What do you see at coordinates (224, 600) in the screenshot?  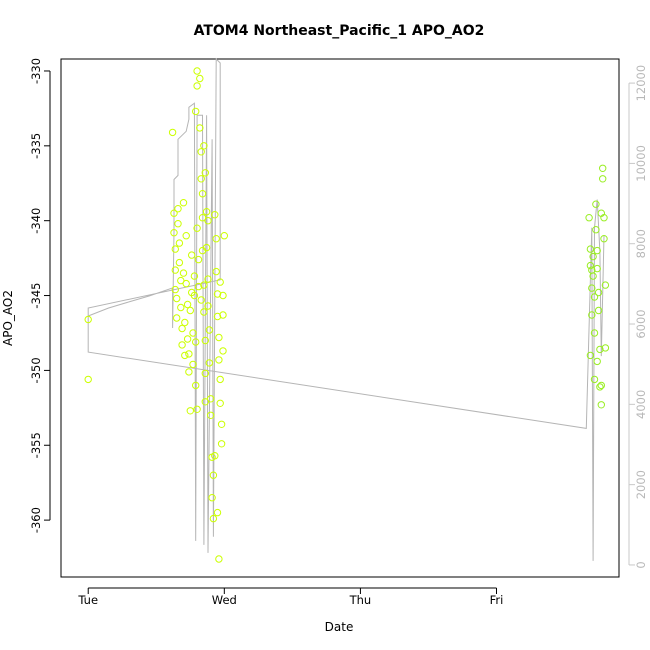 I see `x-tick-label: Wed` at bounding box center [224, 600].